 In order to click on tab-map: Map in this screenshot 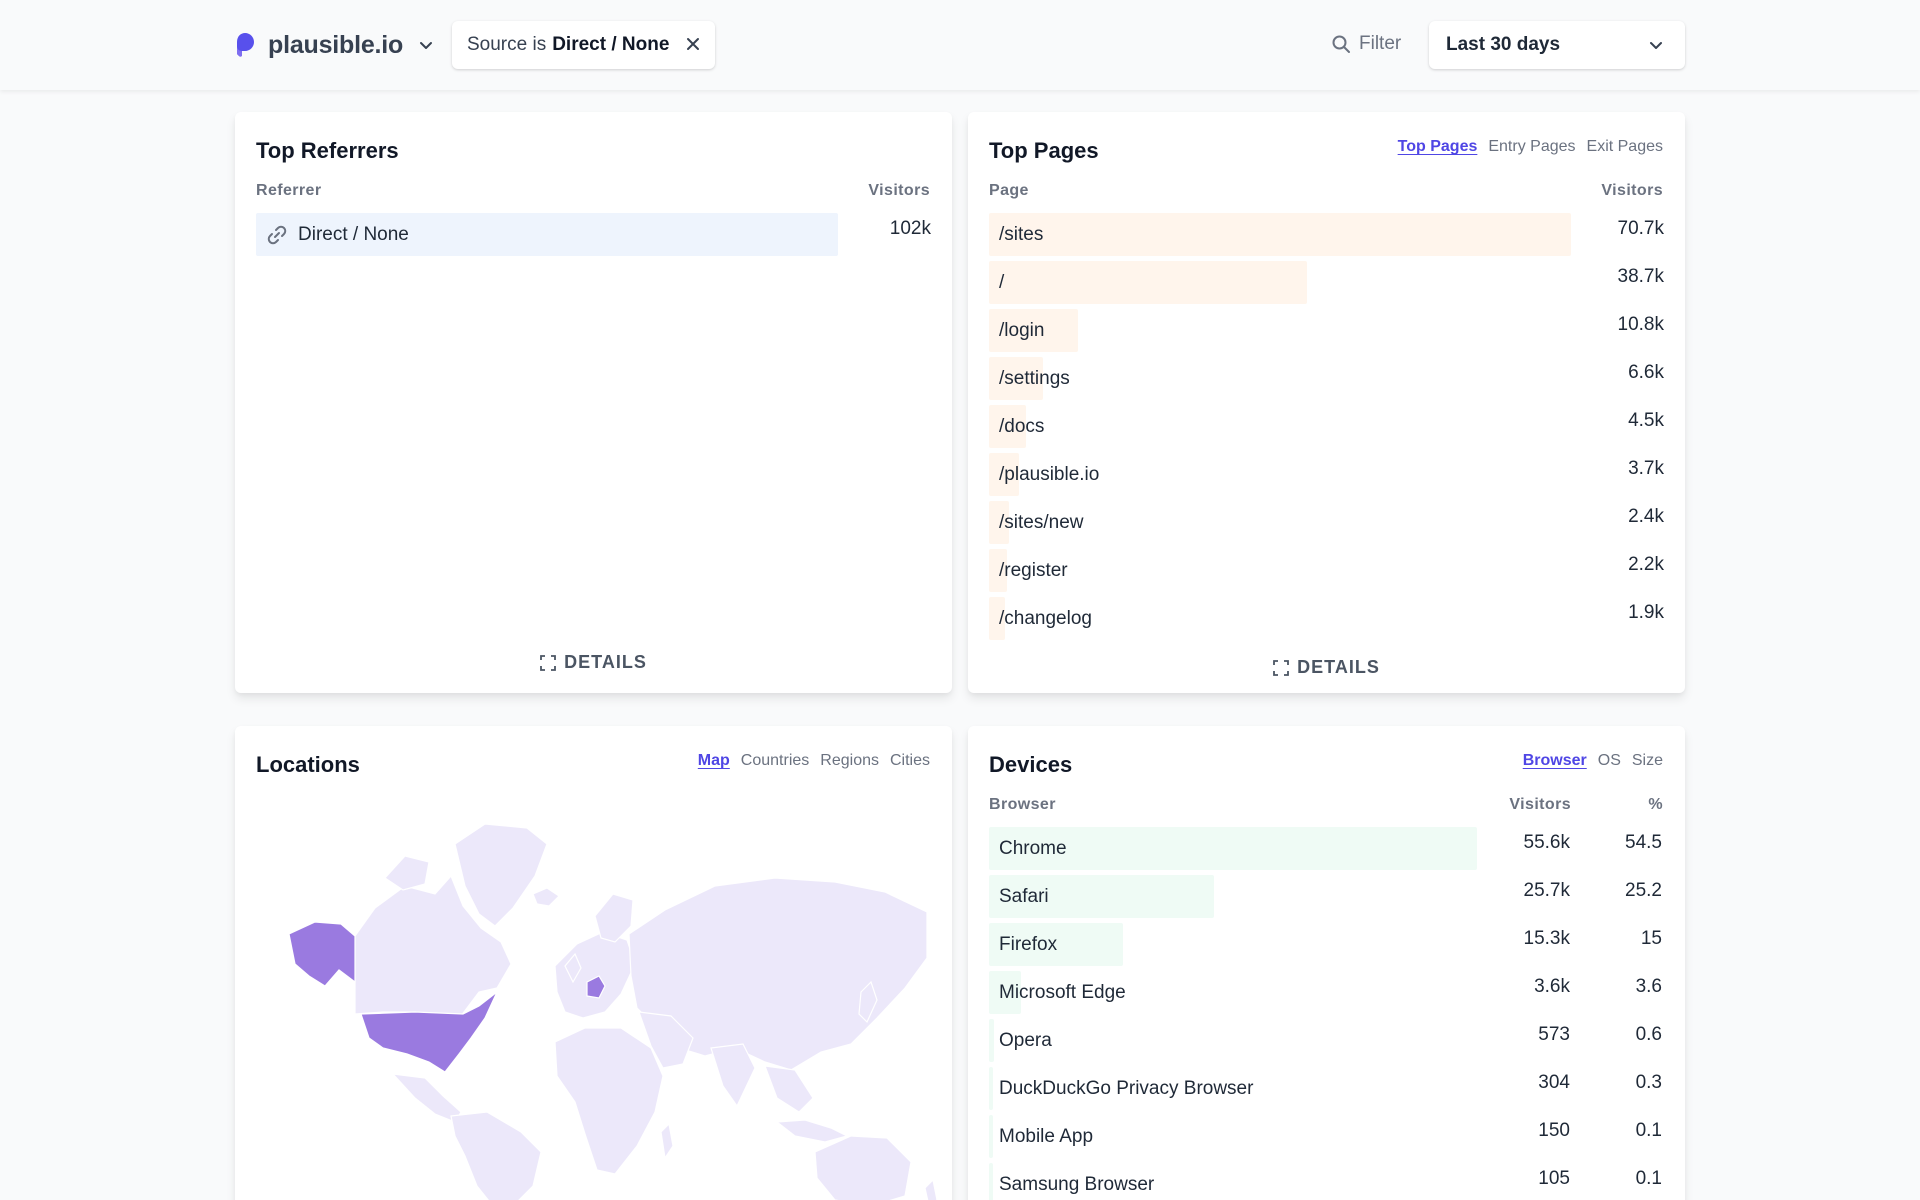, I will do `click(713, 760)`.